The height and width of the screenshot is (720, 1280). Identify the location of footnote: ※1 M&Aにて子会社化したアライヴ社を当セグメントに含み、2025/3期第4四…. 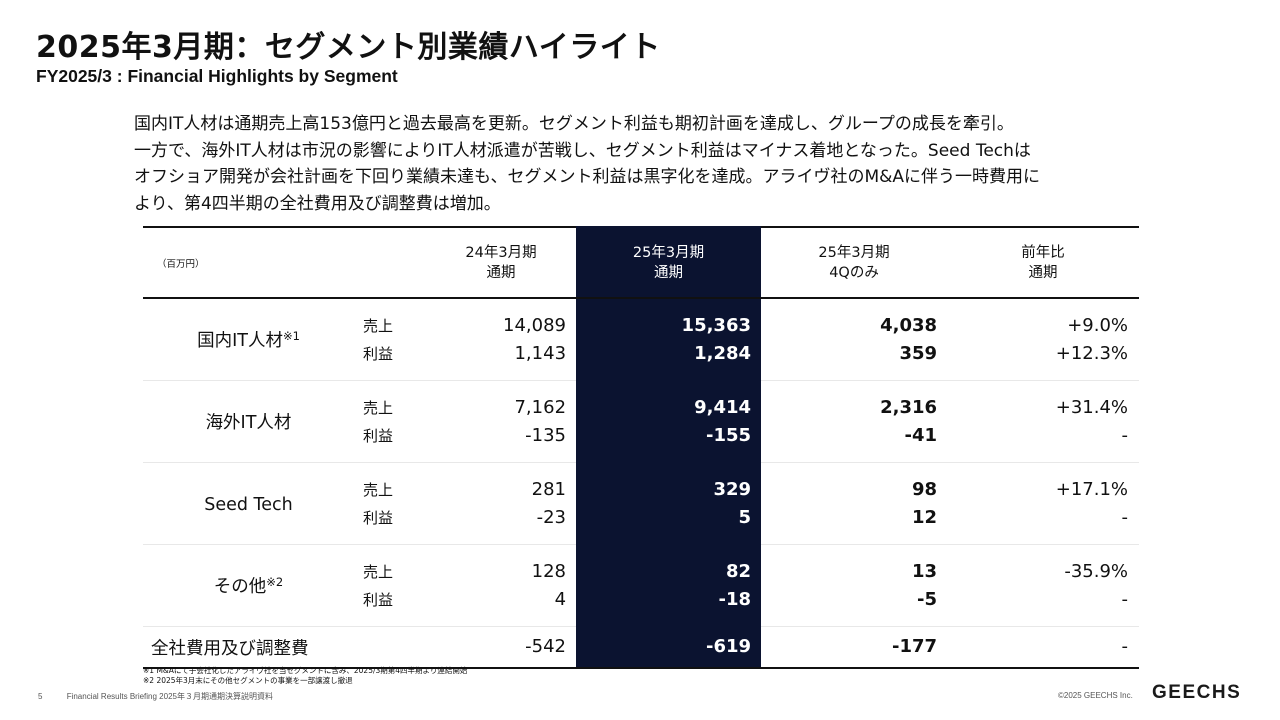
(305, 670).